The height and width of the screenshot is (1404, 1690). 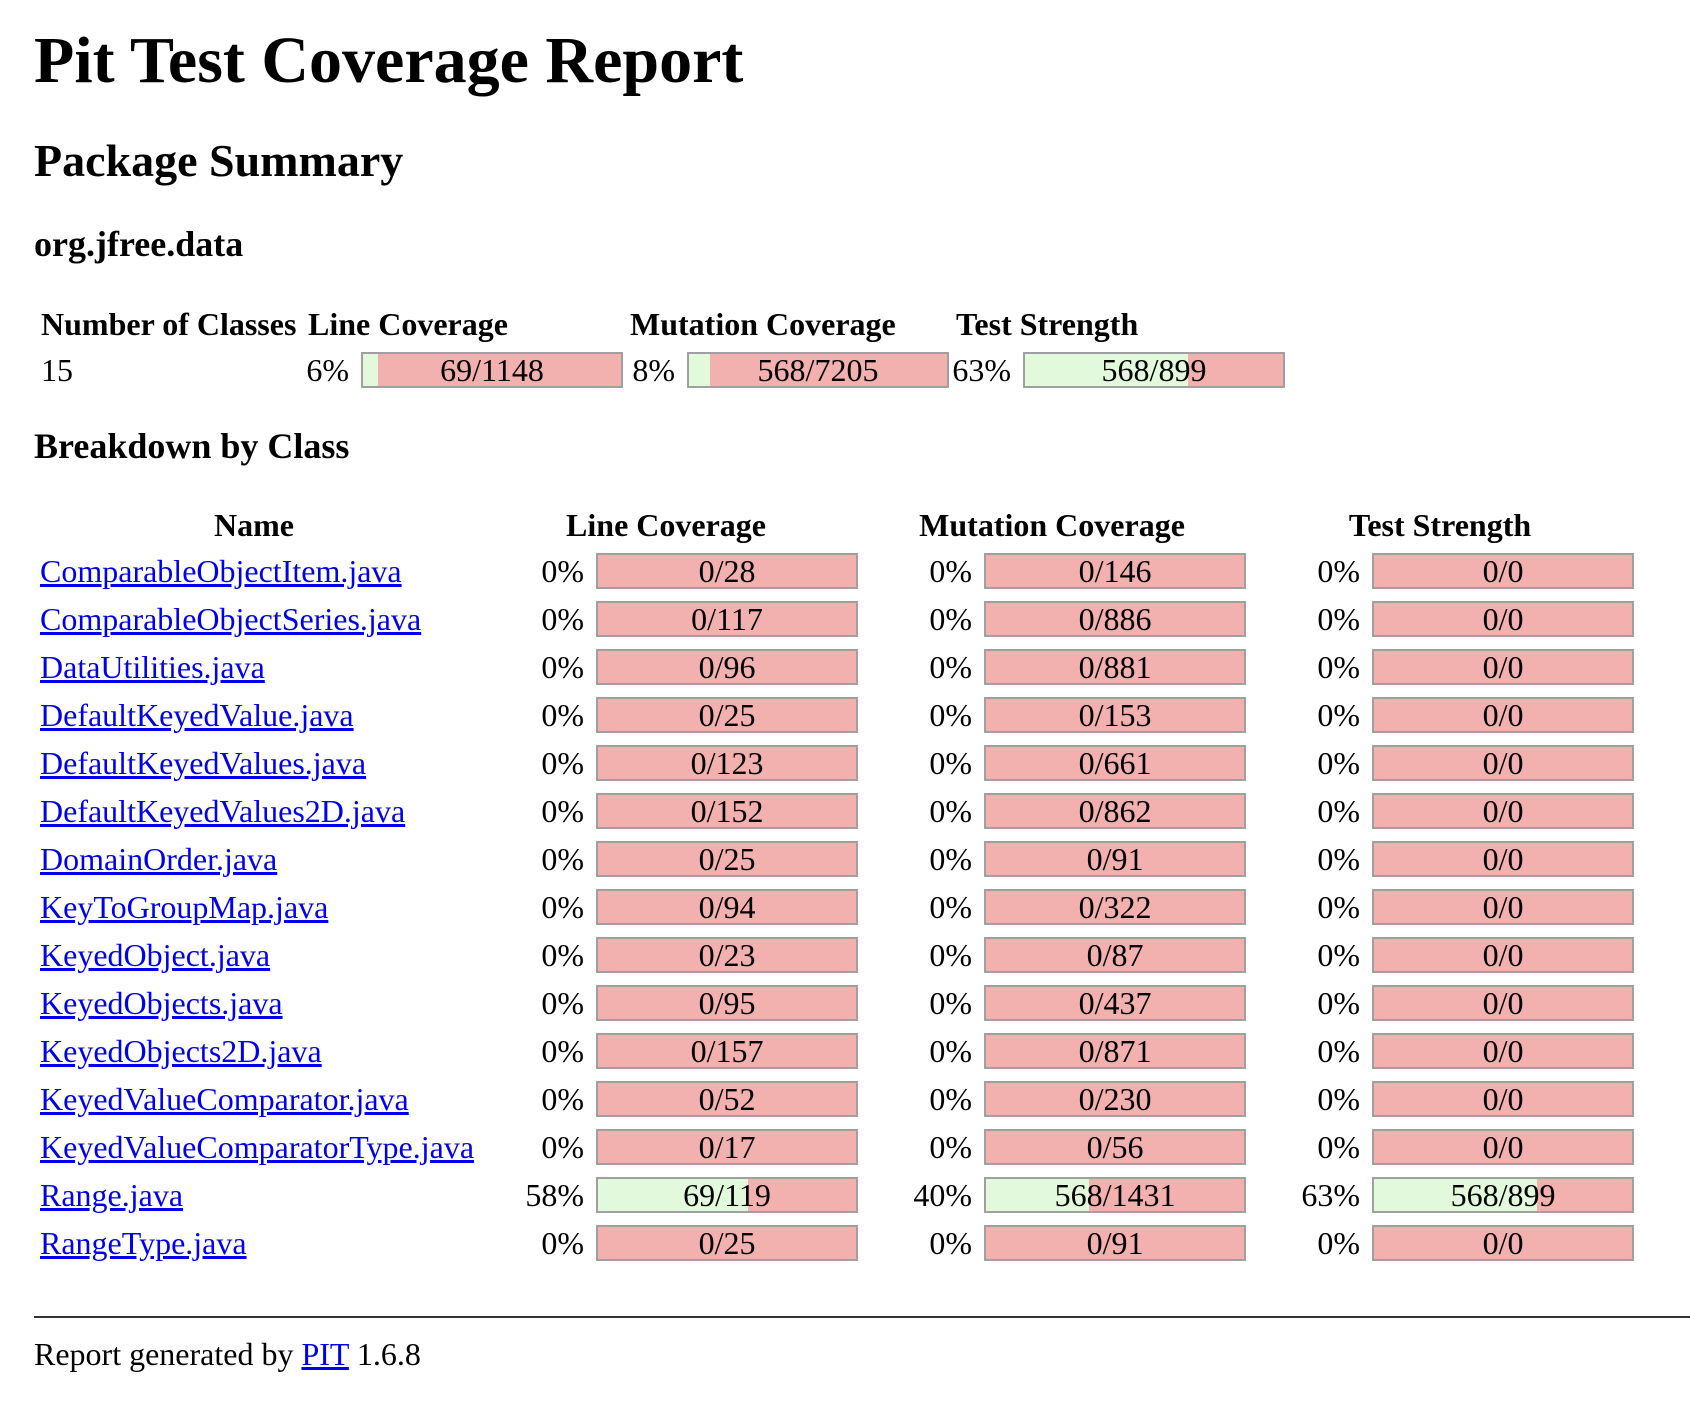 I want to click on line-coverage-ratio: 0/17, so click(x=727, y=1147).